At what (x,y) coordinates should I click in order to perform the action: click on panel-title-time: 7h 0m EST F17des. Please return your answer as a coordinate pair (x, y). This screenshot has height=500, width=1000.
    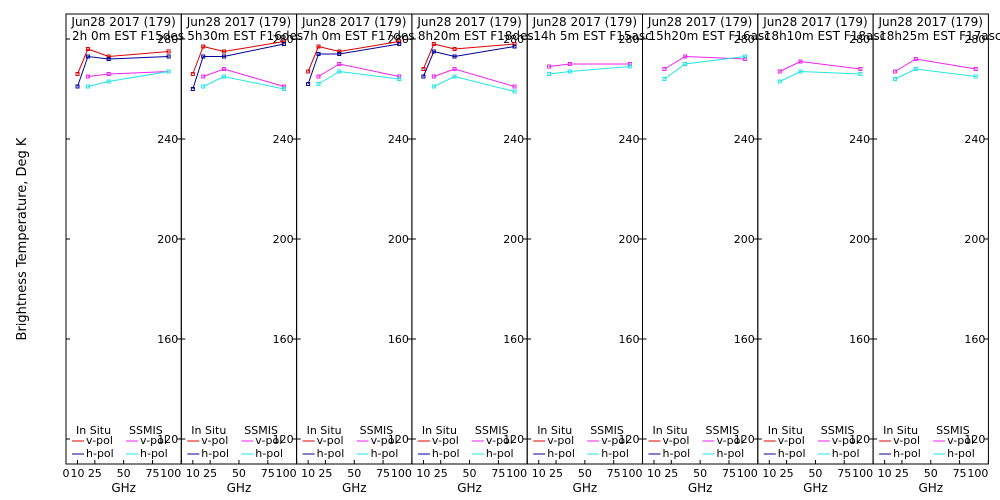
    Looking at the image, I should click on (359, 36).